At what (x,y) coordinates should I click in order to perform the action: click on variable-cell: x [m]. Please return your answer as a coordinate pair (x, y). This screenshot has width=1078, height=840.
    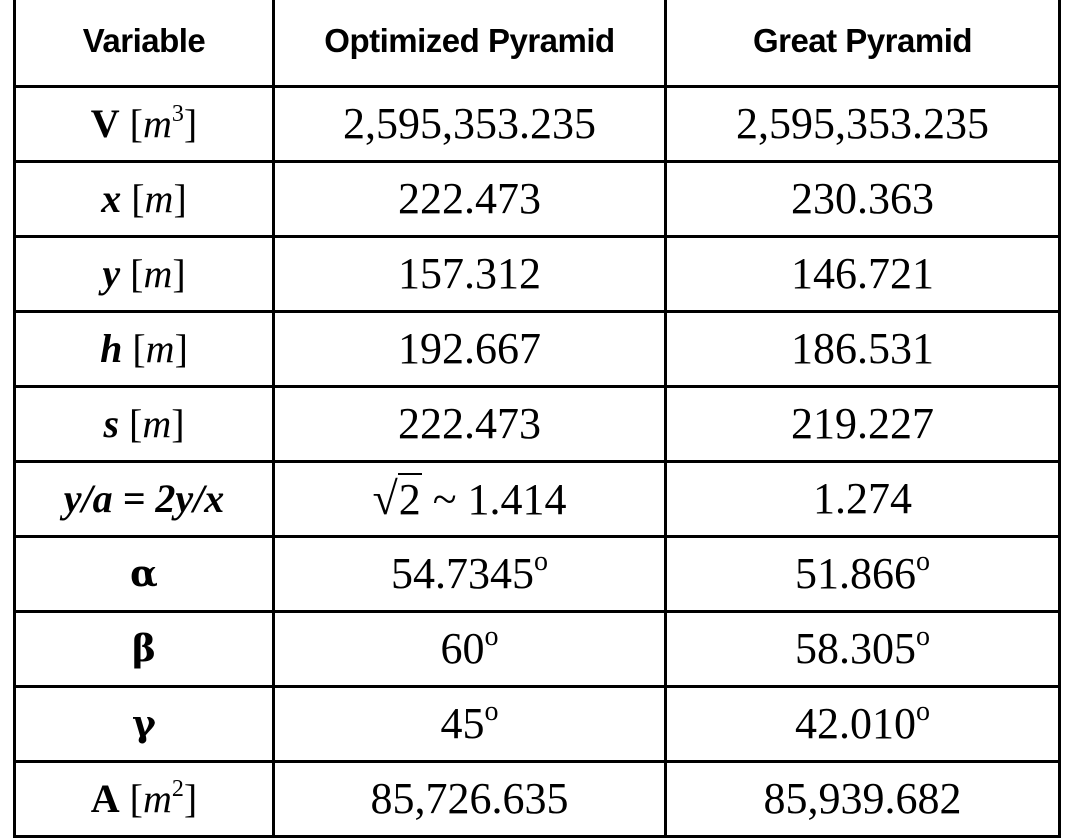
    Looking at the image, I should click on (144, 199).